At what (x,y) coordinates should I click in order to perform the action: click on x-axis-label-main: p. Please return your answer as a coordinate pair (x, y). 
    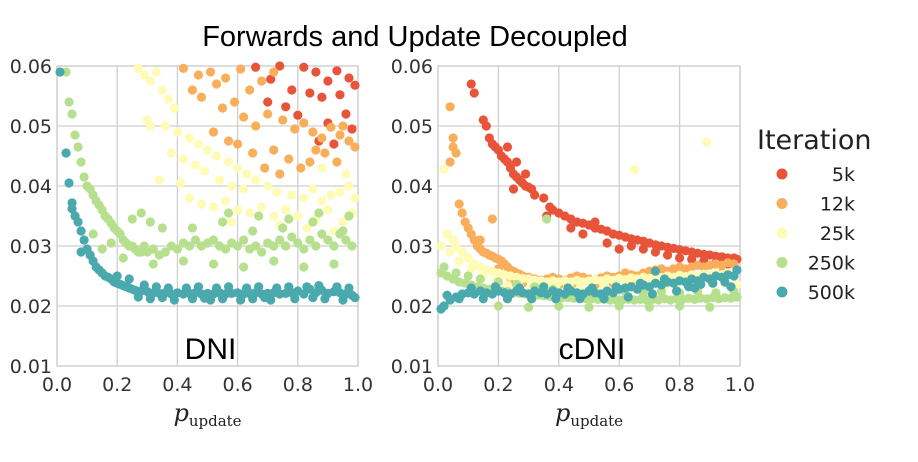
    Looking at the image, I should click on (180, 413).